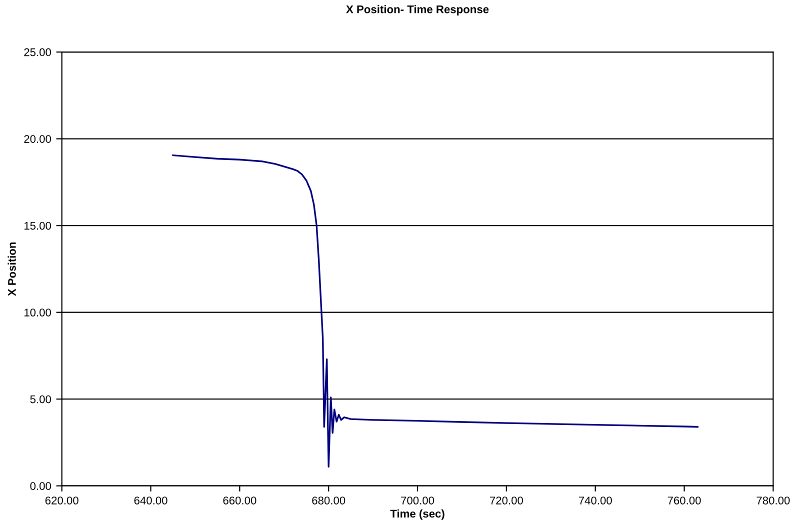 Image resolution: width=793 pixels, height=531 pixels. Describe the element at coordinates (61, 500) in the screenshot. I see `x-tick-label: 620.00` at that location.